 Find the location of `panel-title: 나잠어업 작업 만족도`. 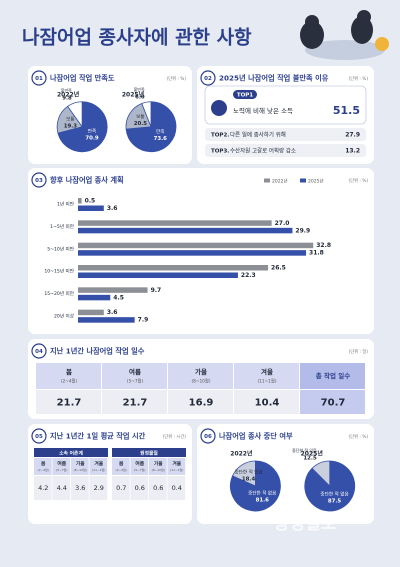

panel-title: 나잠어업 작업 만족도 is located at coordinates (82, 78).